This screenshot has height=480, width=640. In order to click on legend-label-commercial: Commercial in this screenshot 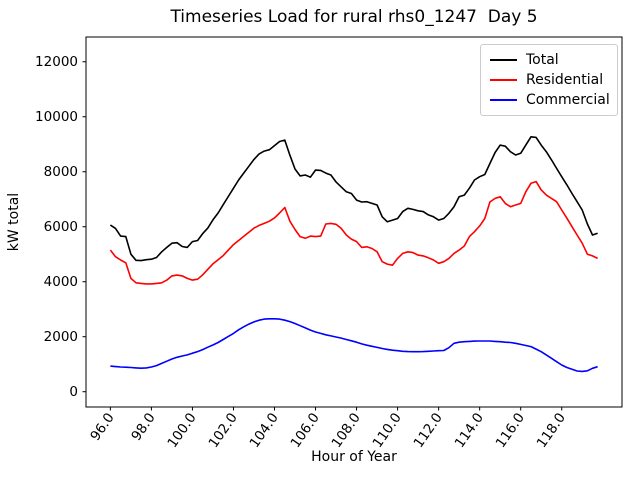, I will do `click(568, 100)`.